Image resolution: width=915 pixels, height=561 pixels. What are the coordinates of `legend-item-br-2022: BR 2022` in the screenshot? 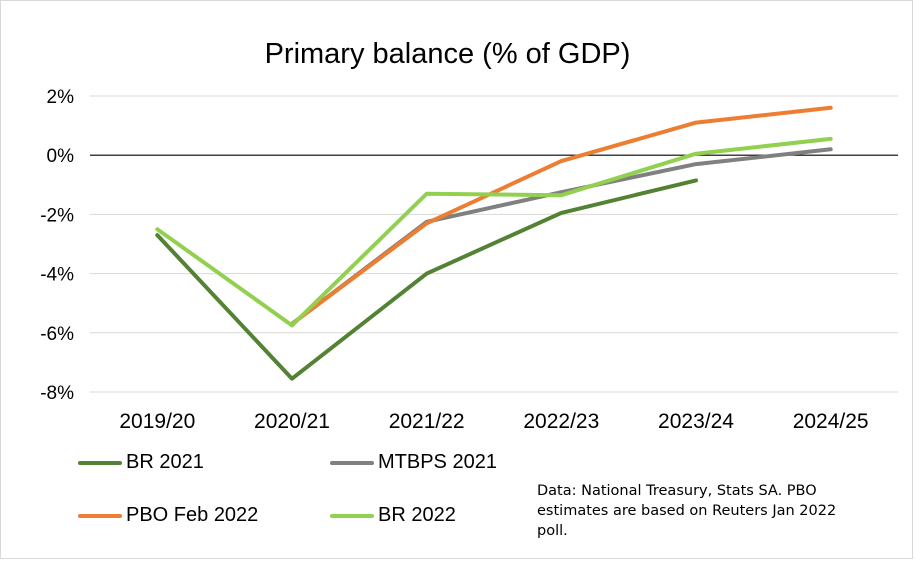 It's located at (393, 515).